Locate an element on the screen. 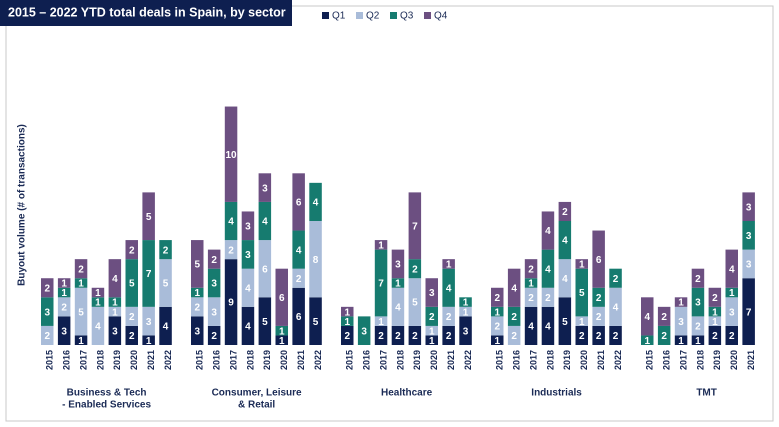 The image size is (779, 427). value-label: 6 is located at coordinates (299, 317).